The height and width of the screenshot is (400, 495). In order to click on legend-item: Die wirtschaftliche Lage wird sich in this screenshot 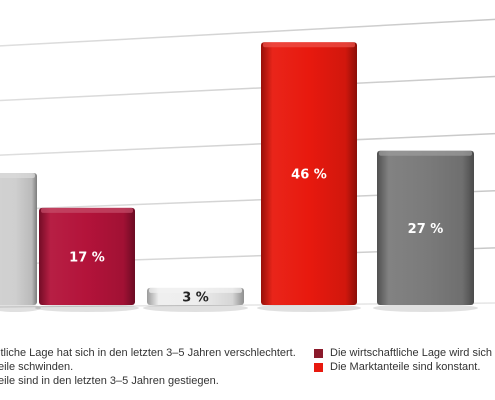, I will do `click(404, 353)`.